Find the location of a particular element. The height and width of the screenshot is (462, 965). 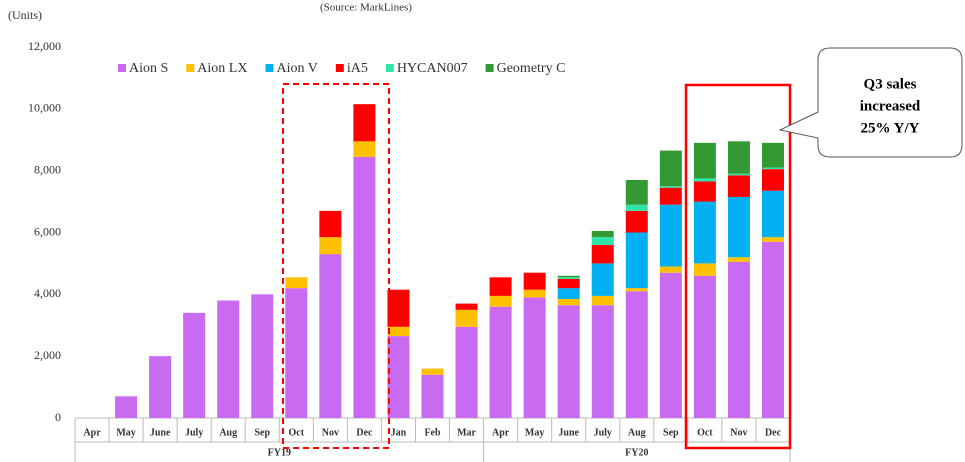

x-tick-label: Jan is located at coordinates (399, 432).